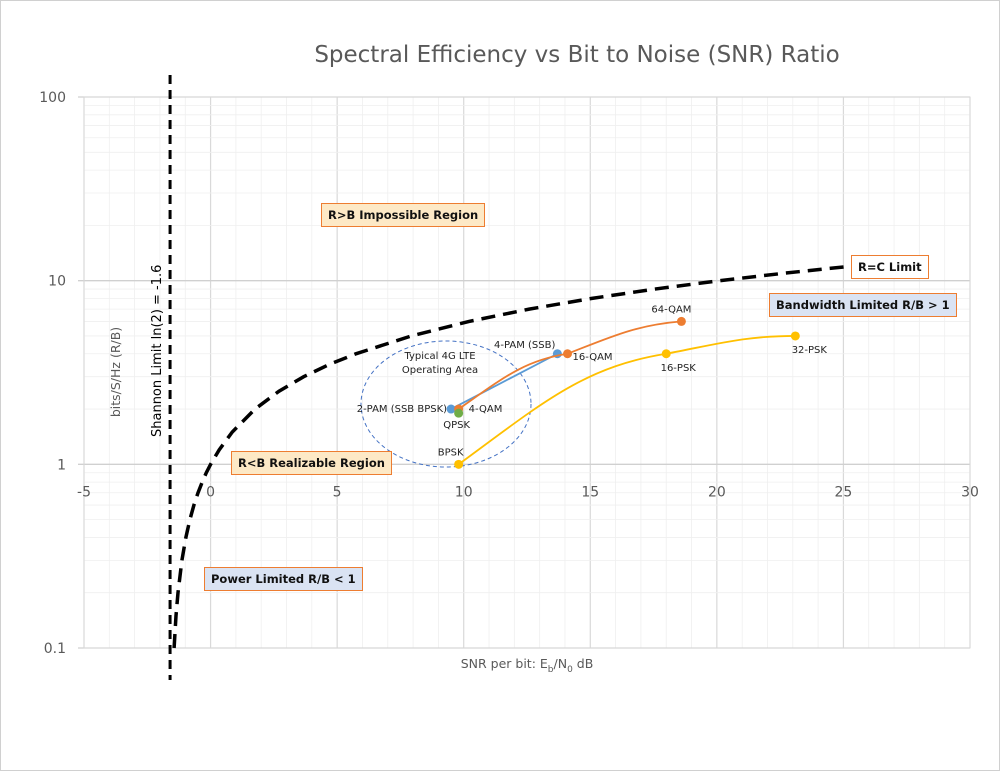  Describe the element at coordinates (157, 351) in the screenshot. I see `shannon-limit-label: Shannon Limit ln(2) = -1.6` at that location.